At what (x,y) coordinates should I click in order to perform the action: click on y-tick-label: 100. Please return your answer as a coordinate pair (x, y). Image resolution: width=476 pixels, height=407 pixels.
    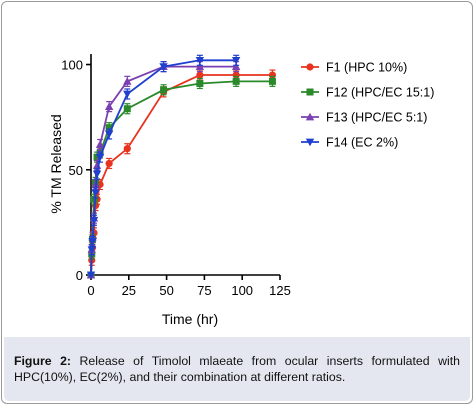
    Looking at the image, I should click on (72, 65).